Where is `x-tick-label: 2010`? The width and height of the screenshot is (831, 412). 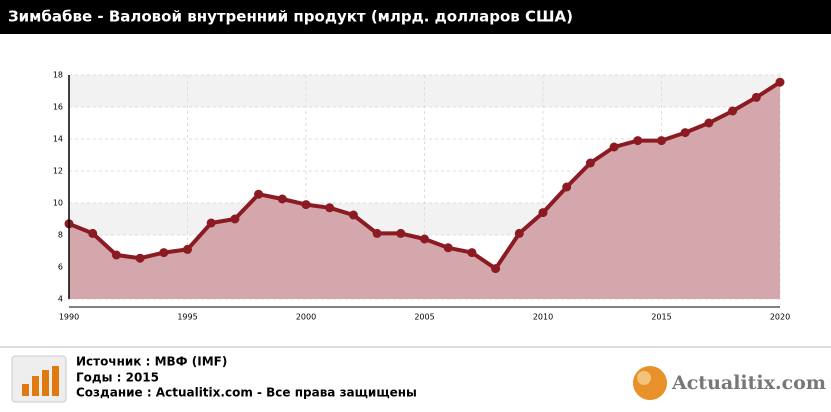
x-tick-label: 2010 is located at coordinates (543, 317).